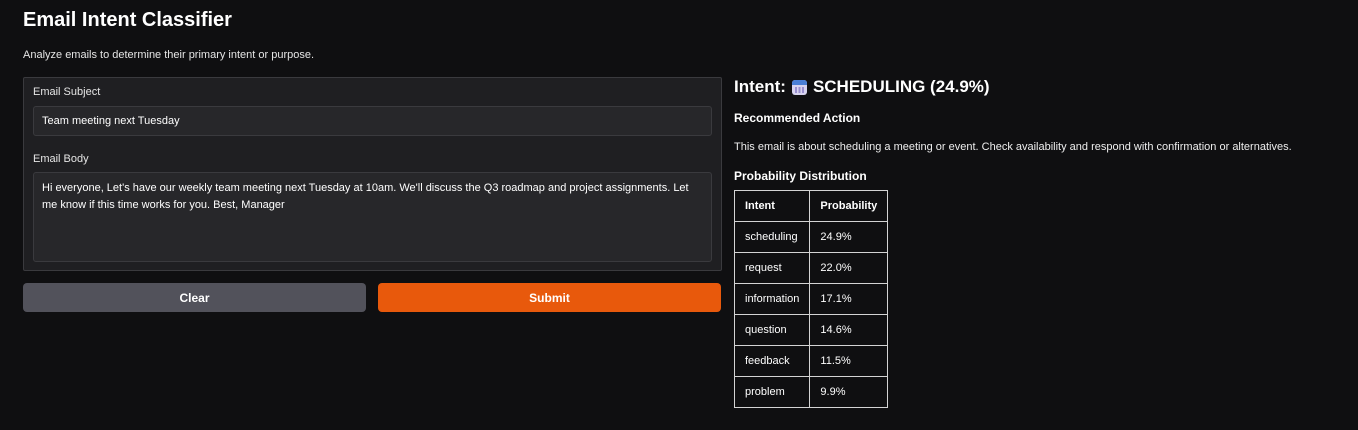 This screenshot has height=430, width=1358. What do you see at coordinates (849, 268) in the screenshot?
I see `probability-cell: 22.0%` at bounding box center [849, 268].